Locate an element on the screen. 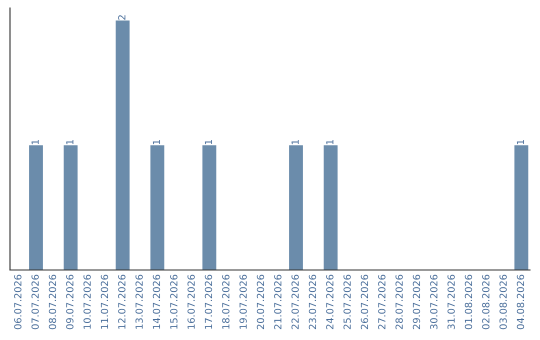 The image size is (540, 340). x-tick-label: 24.07.2026 is located at coordinates (330, 302).